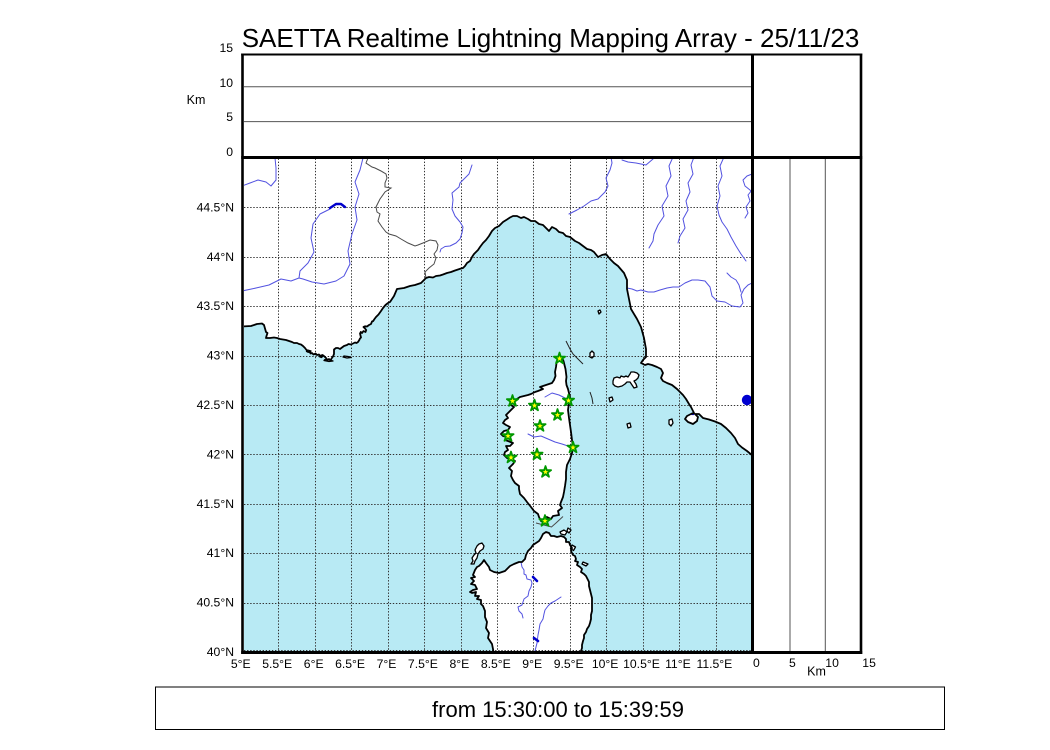 The height and width of the screenshot is (750, 1050). Describe the element at coordinates (215, 603) in the screenshot. I see `svg-text: 40.5°N` at that location.